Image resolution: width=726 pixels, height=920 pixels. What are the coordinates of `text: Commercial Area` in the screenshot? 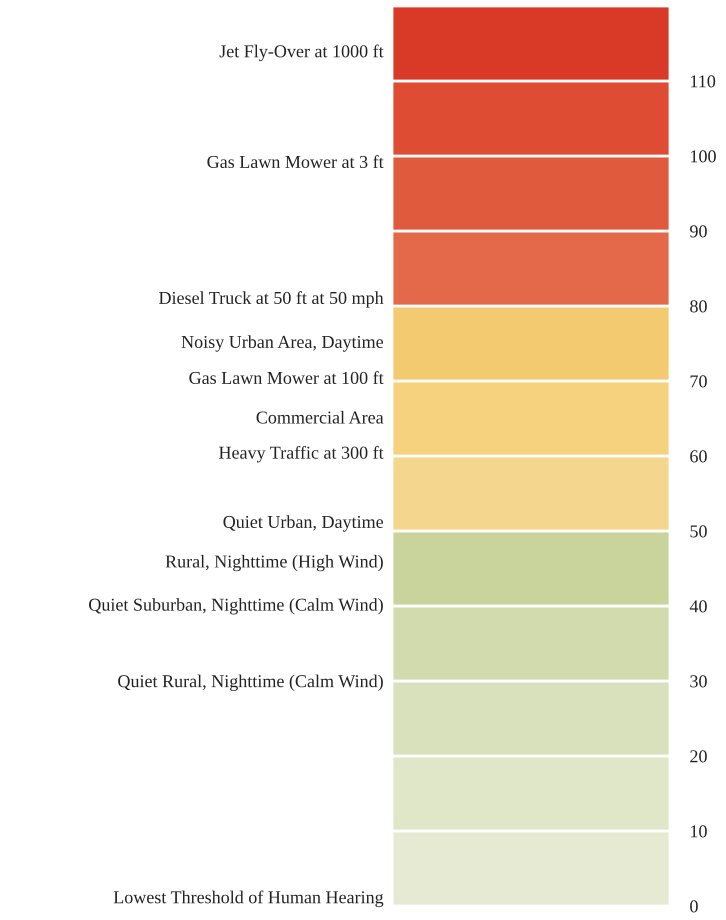 It's located at (320, 417).